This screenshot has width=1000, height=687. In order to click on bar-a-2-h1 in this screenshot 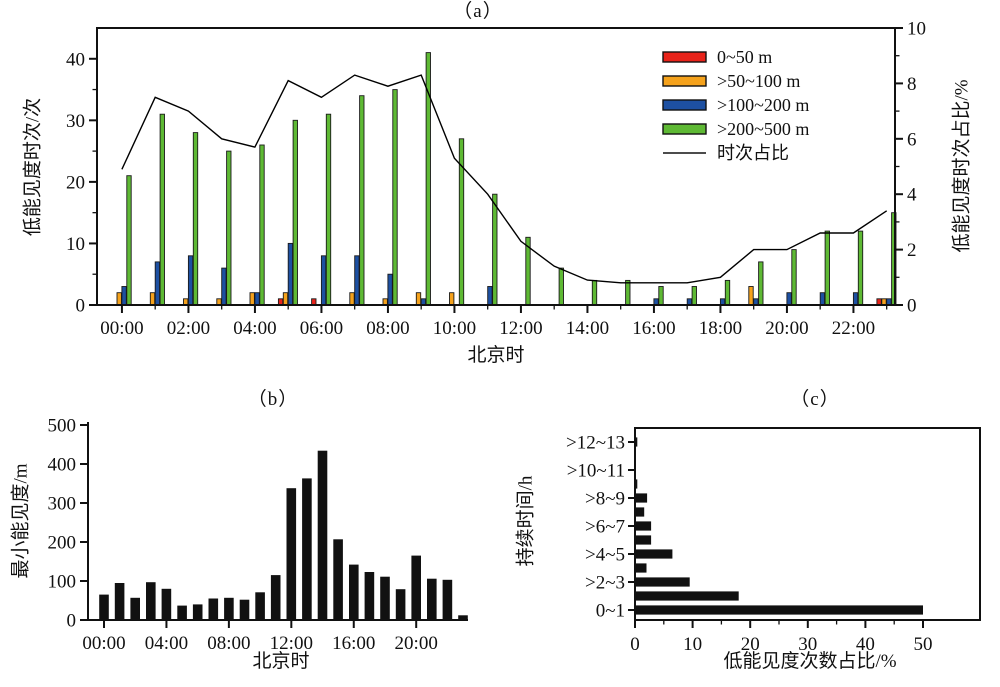, I will do `click(157, 283)`.